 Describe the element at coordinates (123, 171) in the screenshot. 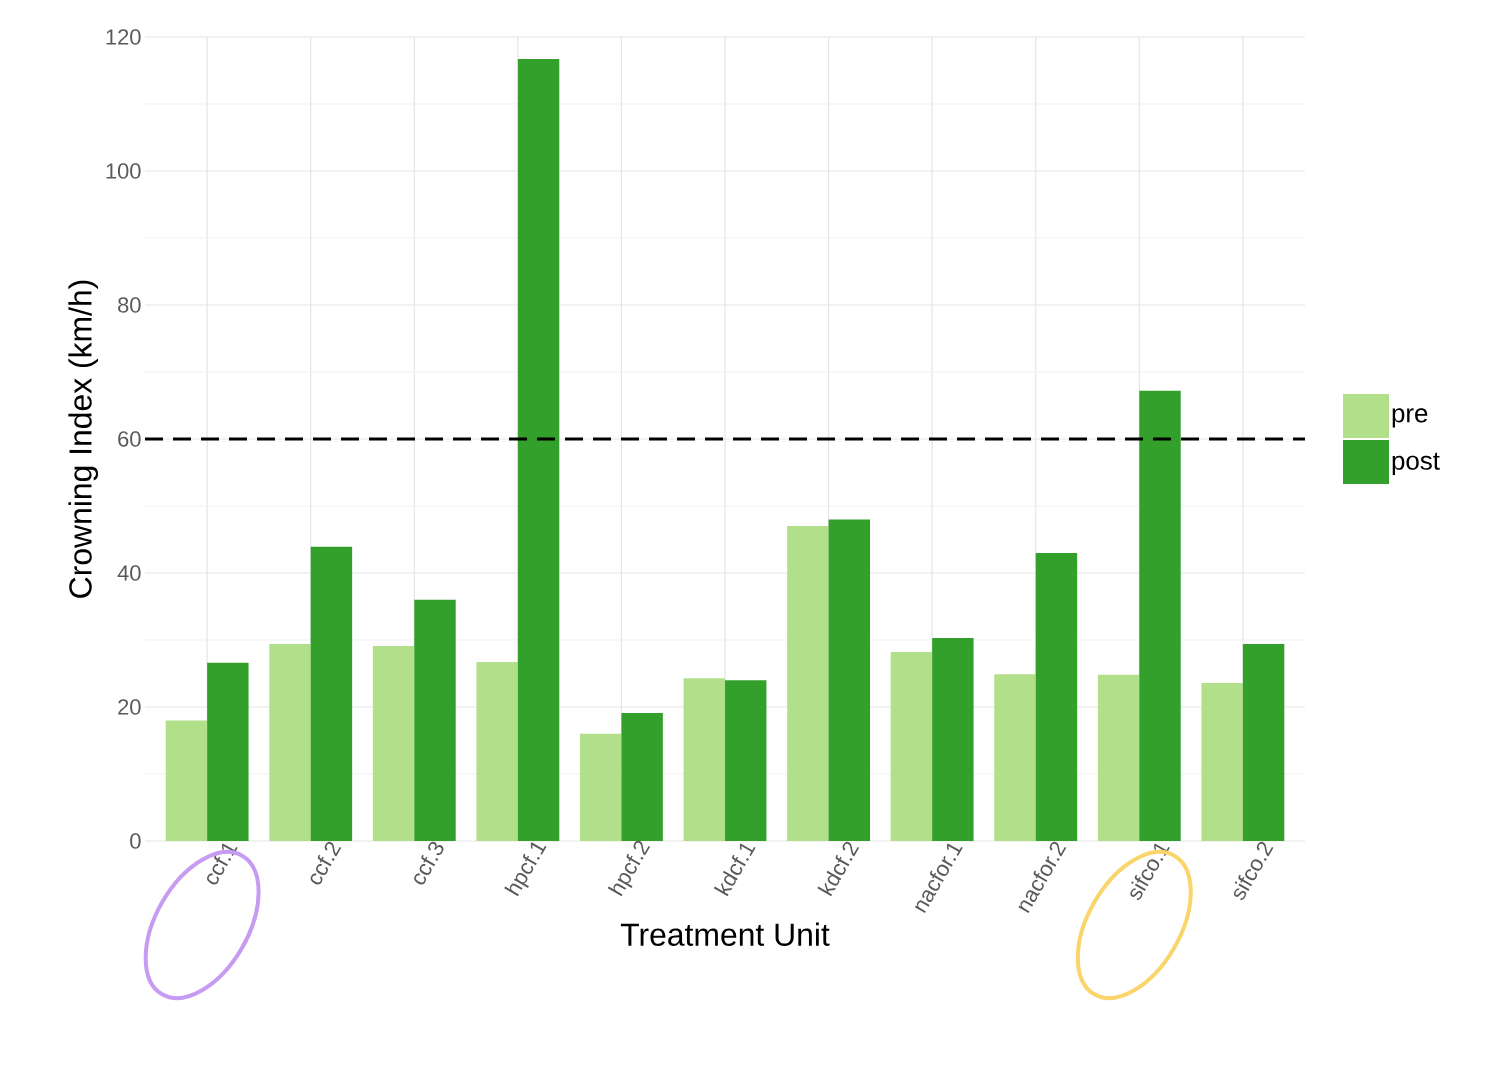

I see `y-tick-label: 100` at that location.